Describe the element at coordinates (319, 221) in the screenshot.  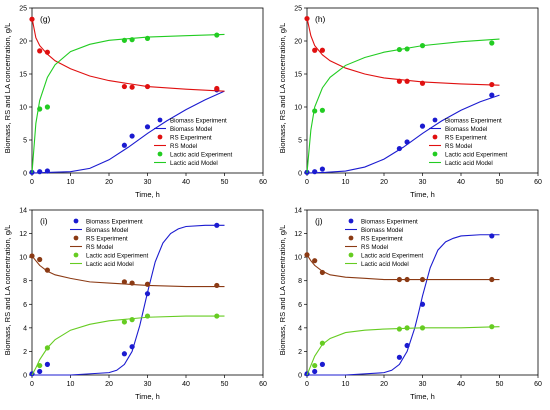
I see `panel-label: (j)` at that location.